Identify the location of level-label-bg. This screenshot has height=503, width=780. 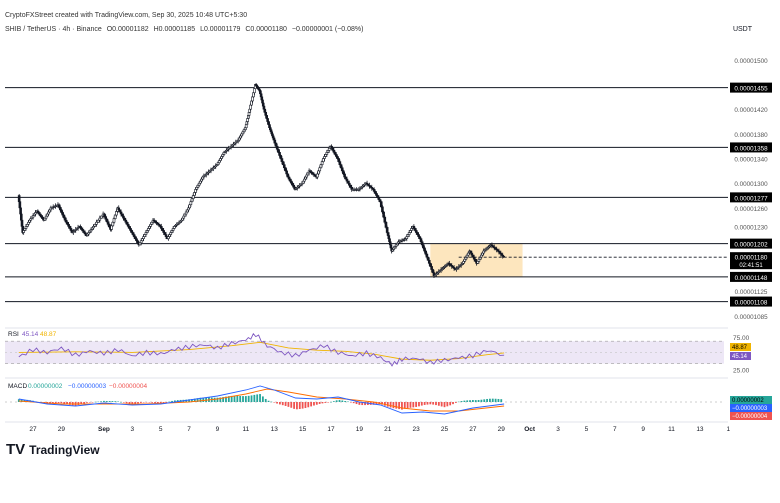
(751, 276).